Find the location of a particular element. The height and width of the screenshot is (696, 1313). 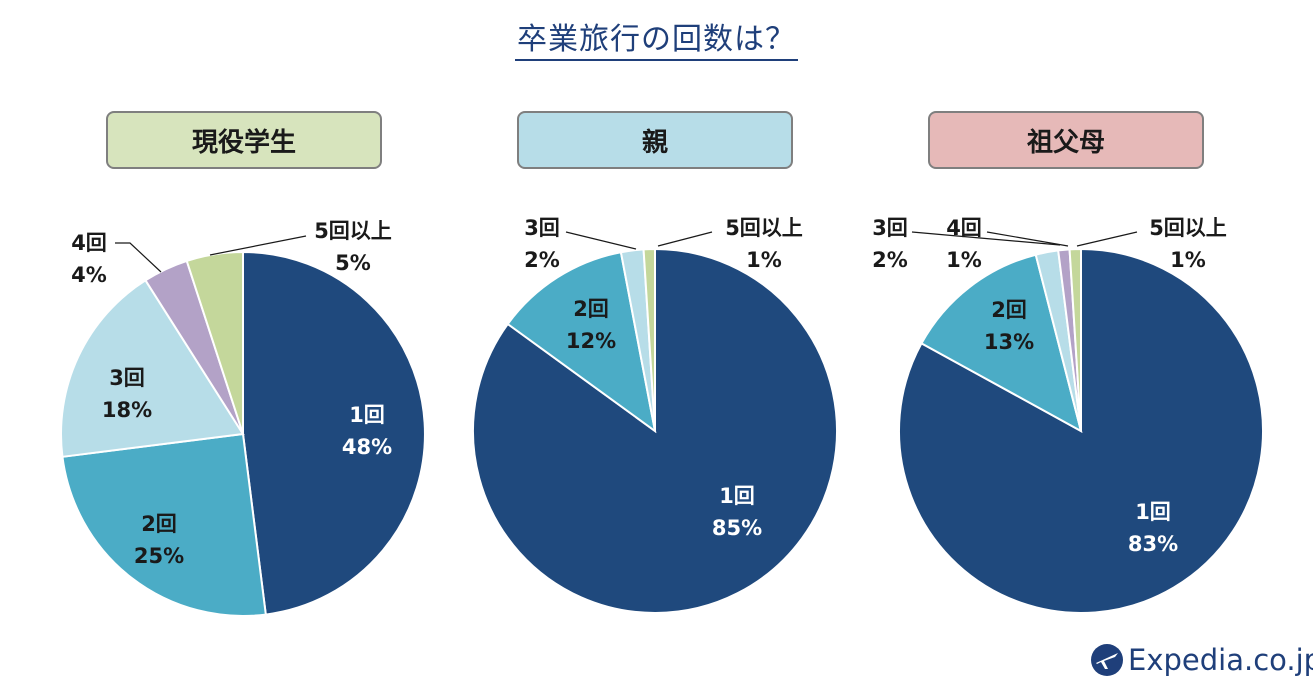

pie-2-label-3-value: 1% is located at coordinates (964, 260).